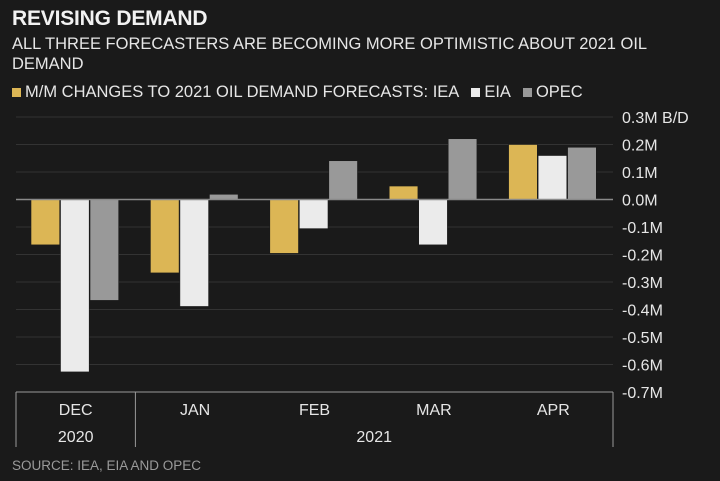 This screenshot has height=481, width=720. What do you see at coordinates (104, 250) in the screenshot?
I see `bar-opec-dec` at bounding box center [104, 250].